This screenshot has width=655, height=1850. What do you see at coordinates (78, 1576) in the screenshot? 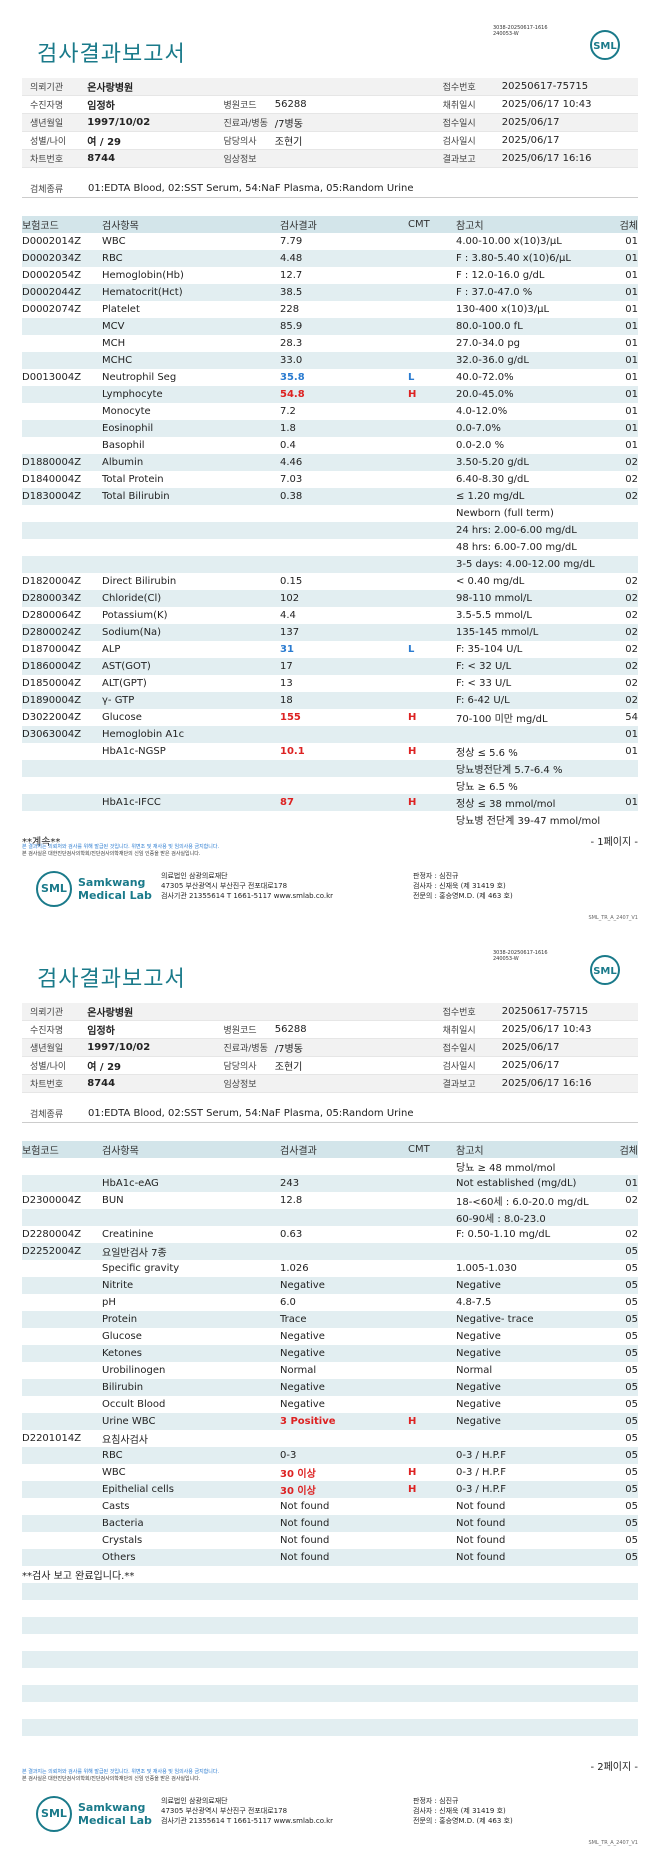
I see `insurance-code: **검사 보고 완료입니다.**` at bounding box center [78, 1576].